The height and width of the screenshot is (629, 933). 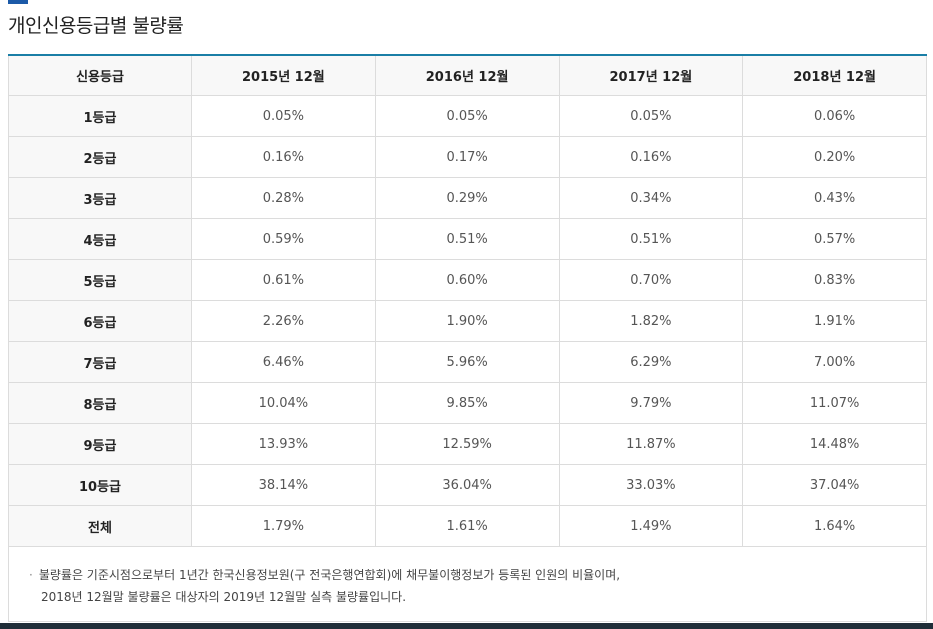 What do you see at coordinates (651, 526) in the screenshot?
I see `rate-cell: 1.49%` at bounding box center [651, 526].